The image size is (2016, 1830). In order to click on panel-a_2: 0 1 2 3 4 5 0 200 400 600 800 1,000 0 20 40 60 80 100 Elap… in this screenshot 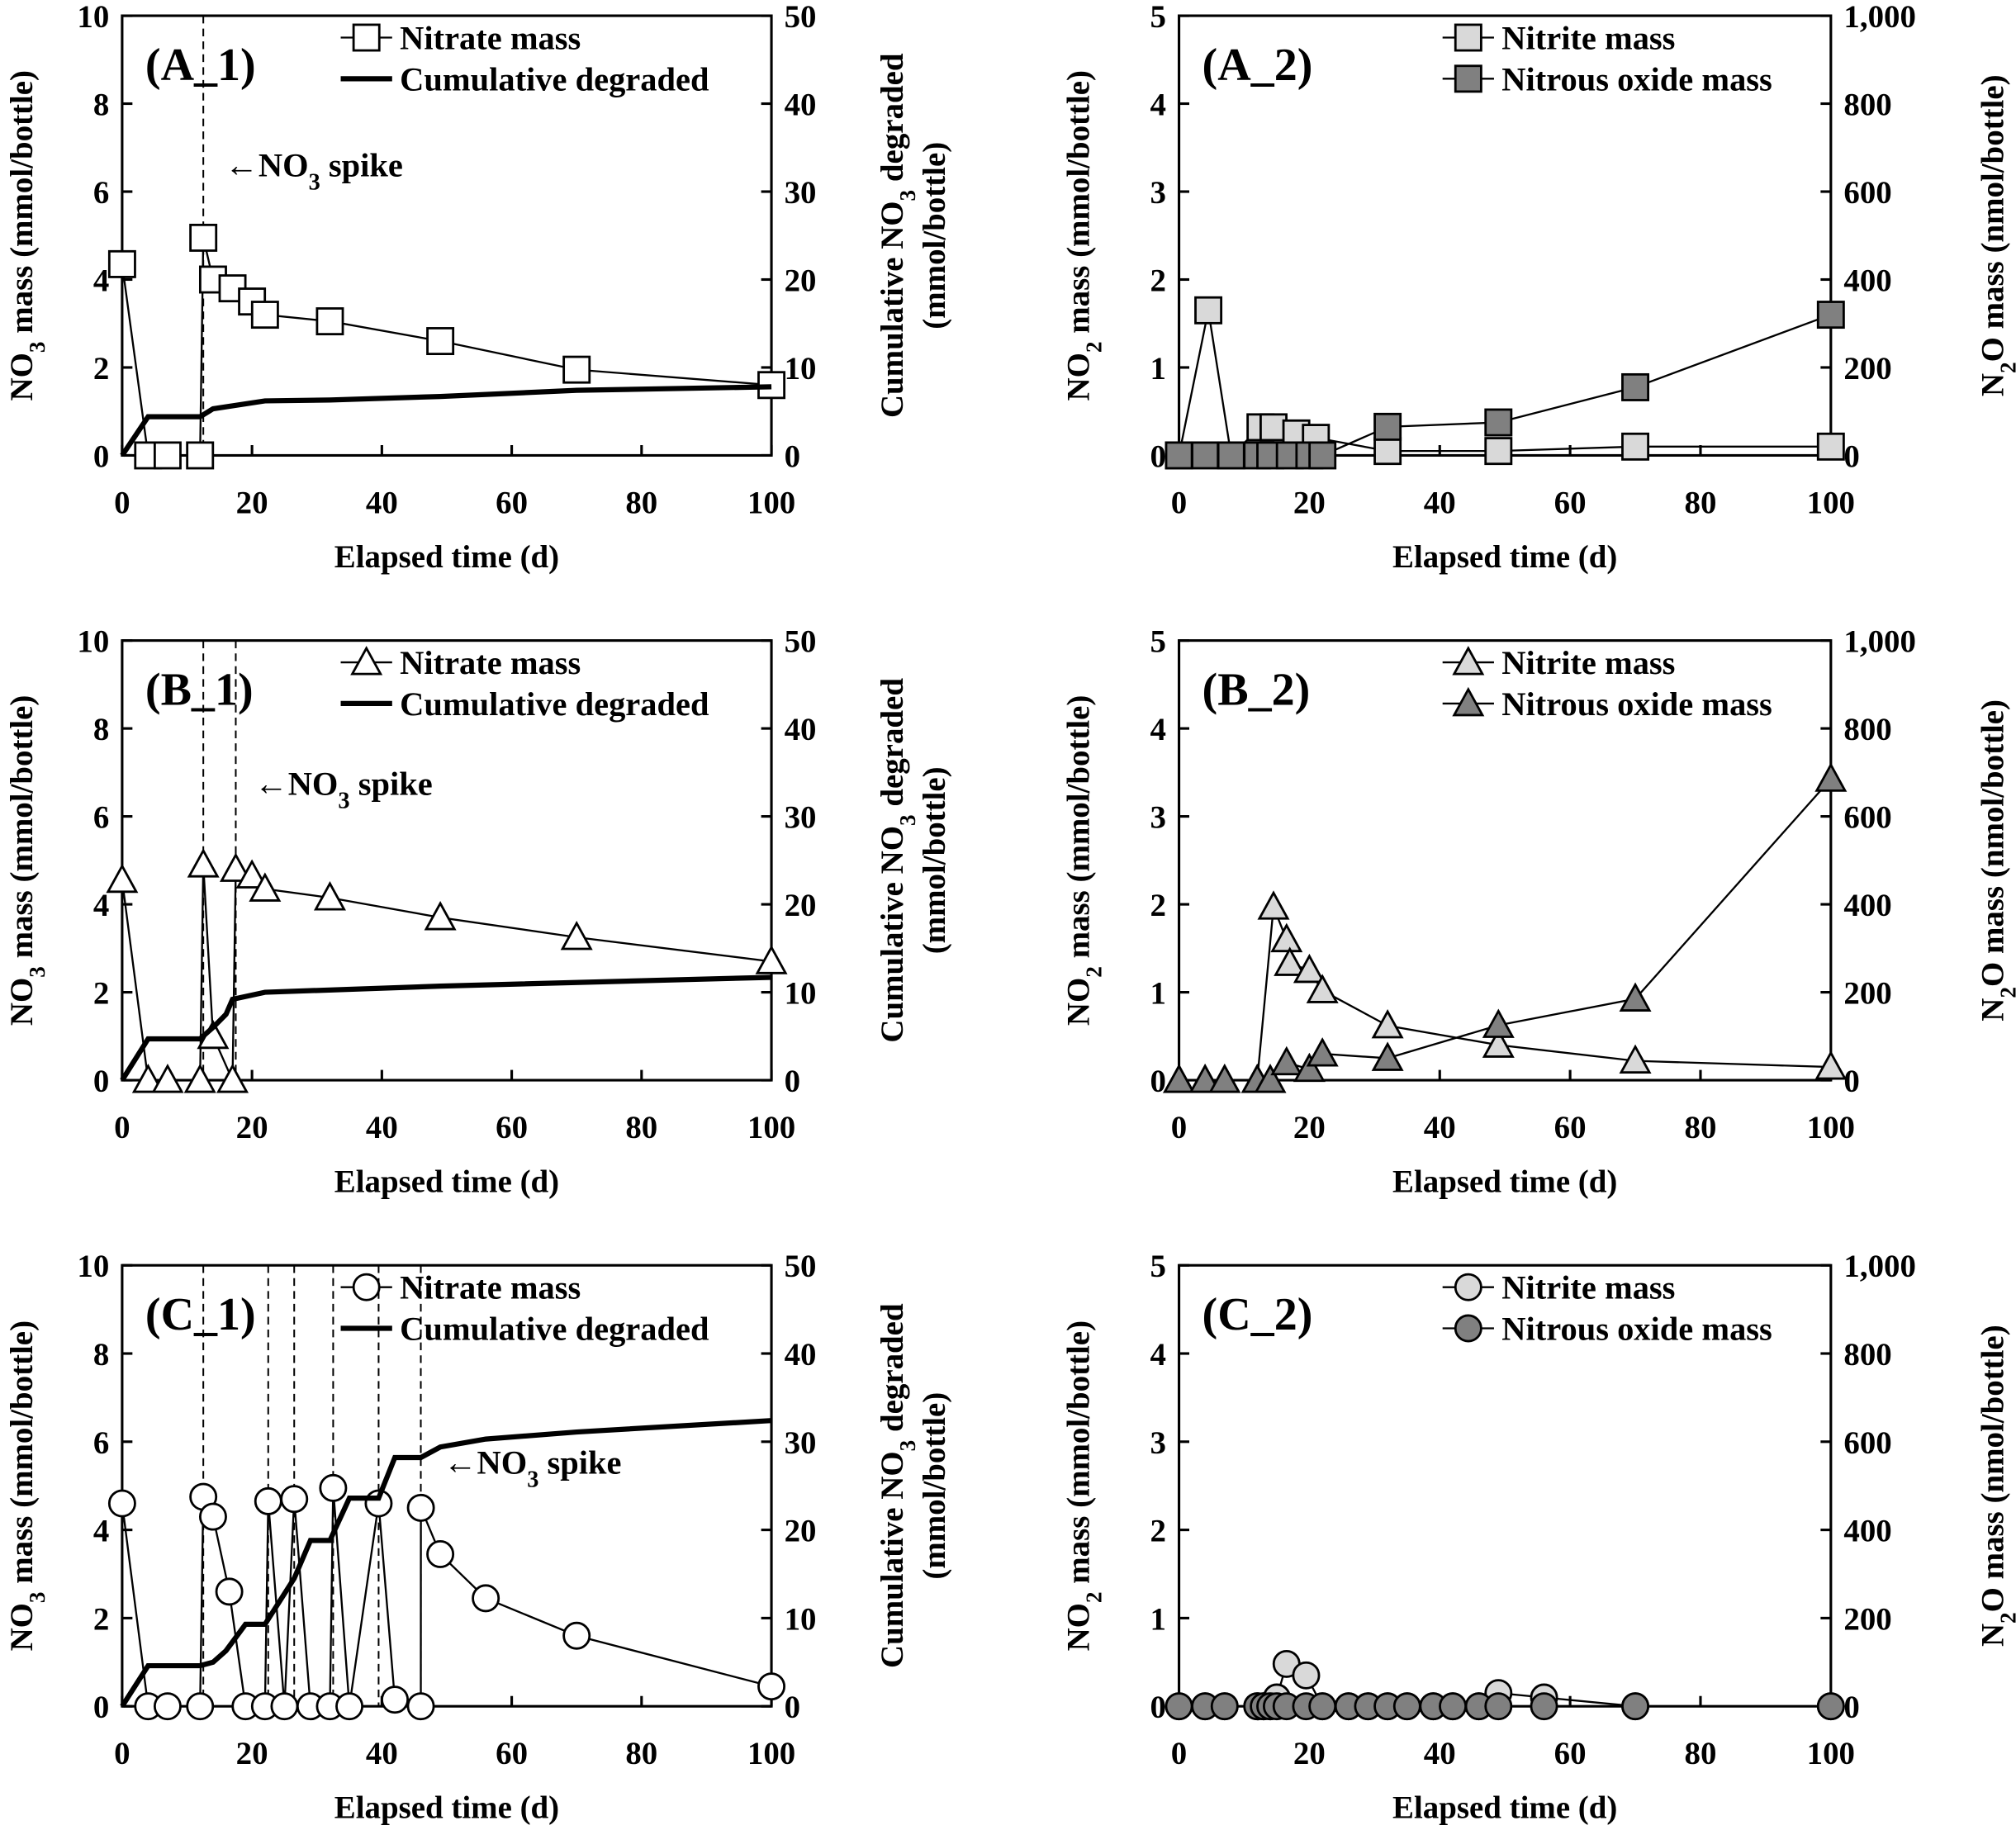, I will do `click(1539, 287)`.